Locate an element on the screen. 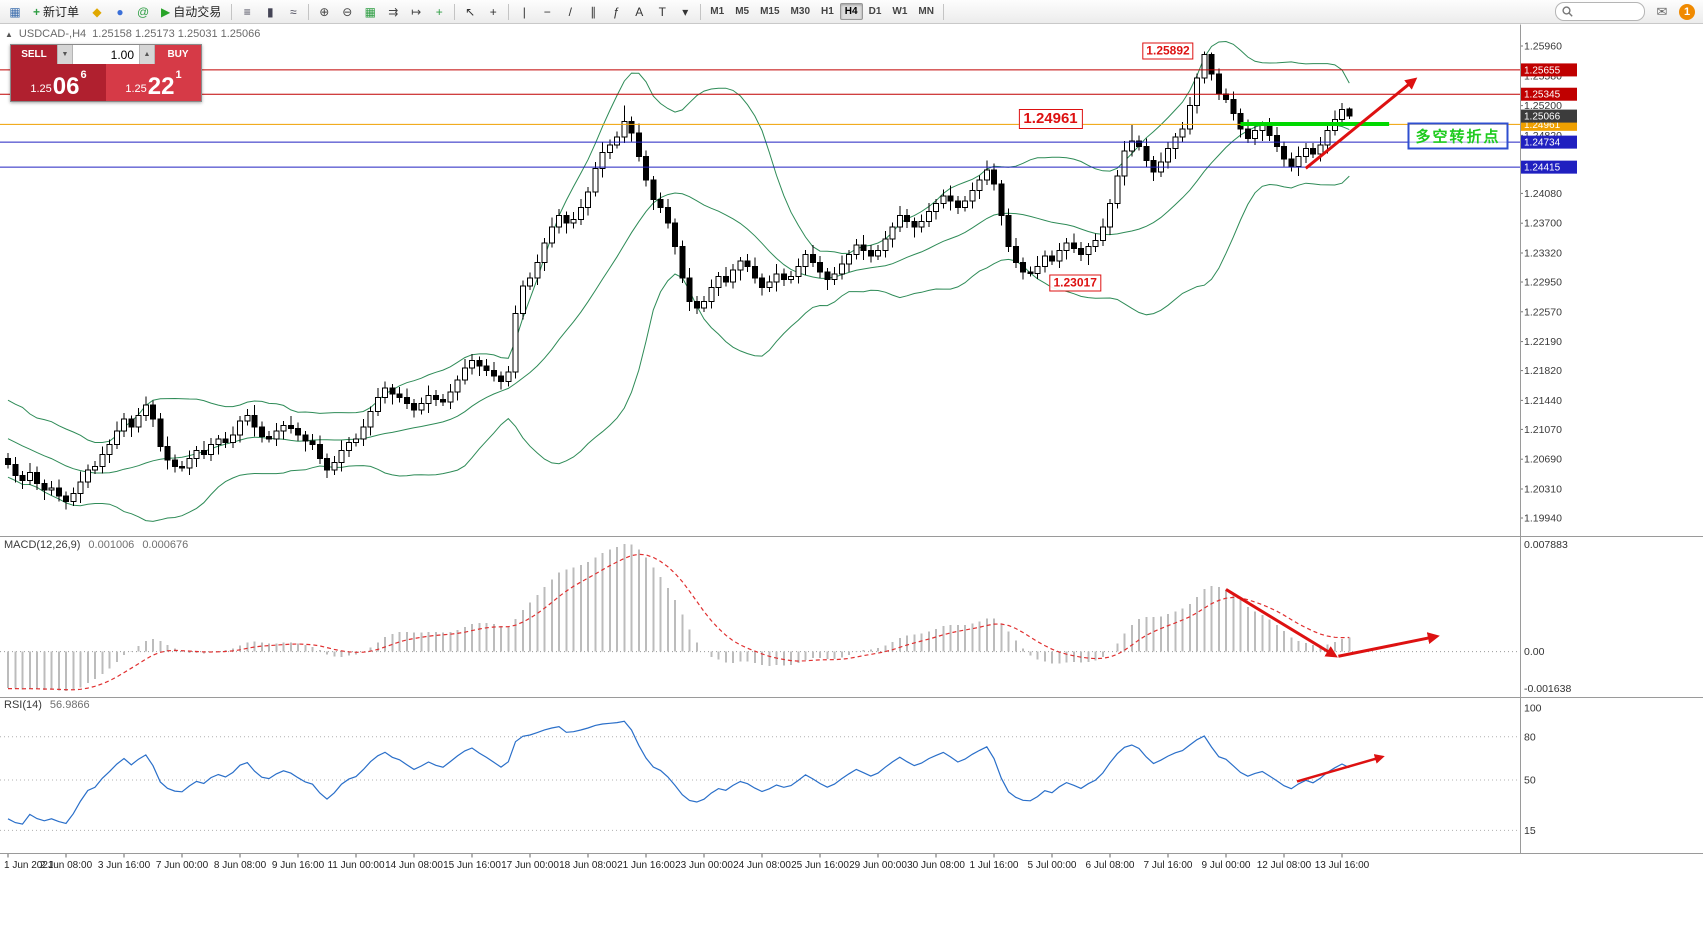 The width and height of the screenshot is (1703, 944). svg-text: 80 is located at coordinates (1530, 737).